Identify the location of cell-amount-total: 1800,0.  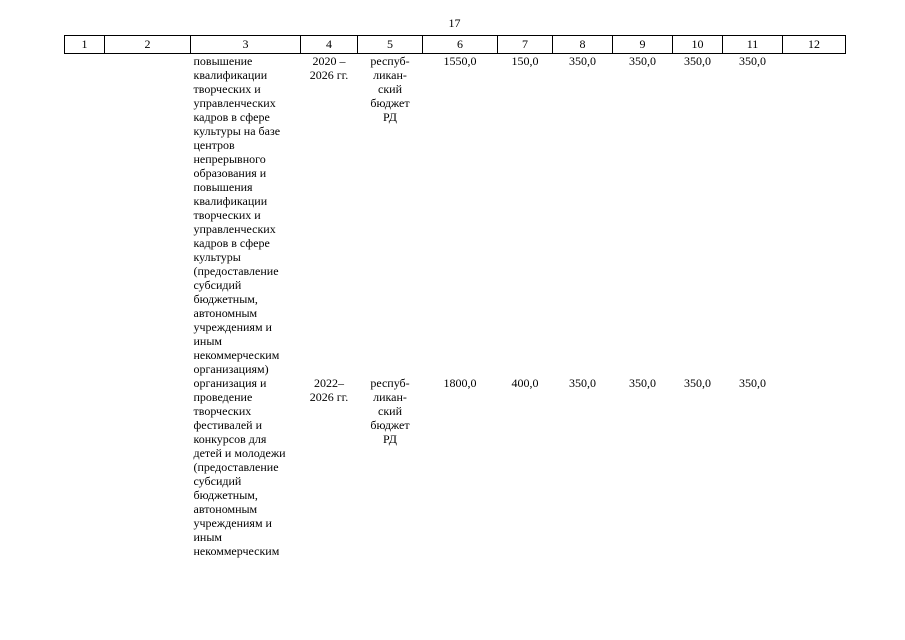
(460, 383).